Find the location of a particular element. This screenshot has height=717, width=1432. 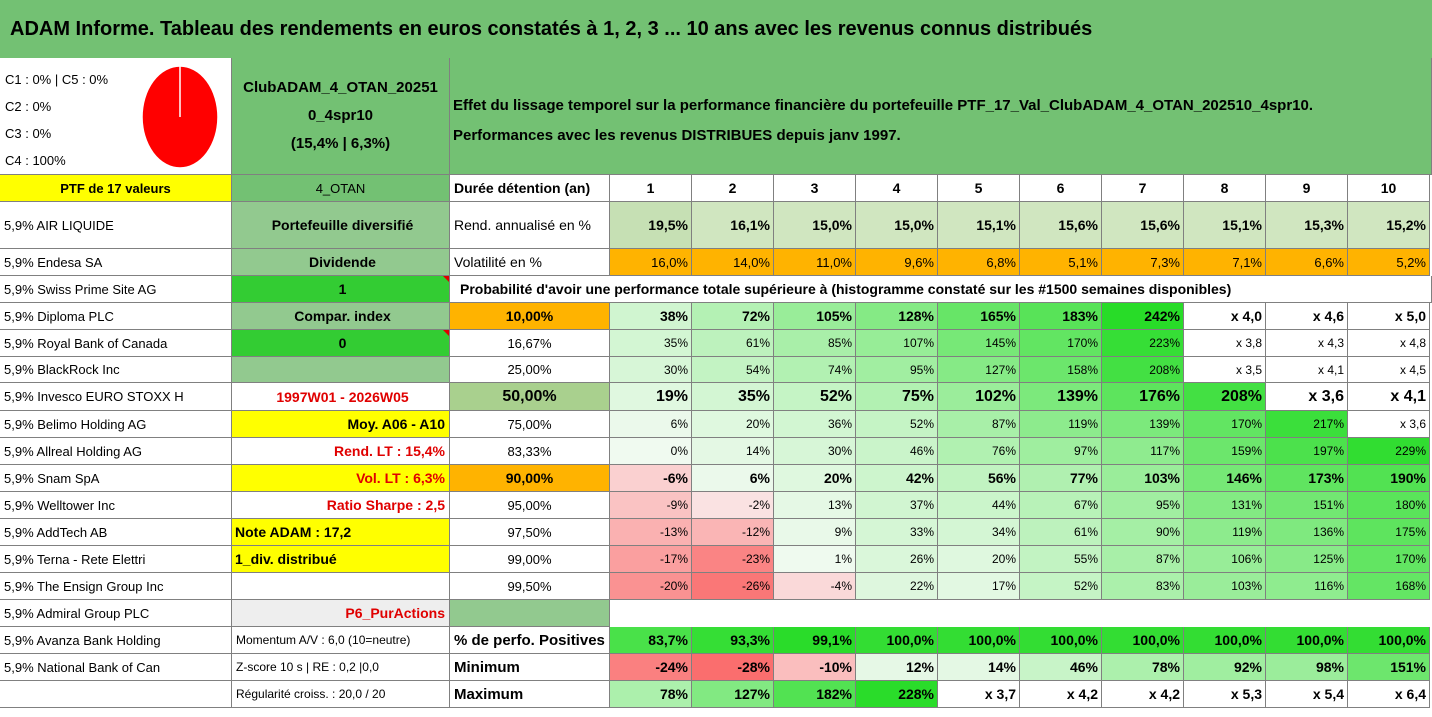

probability-value: 183% is located at coordinates (1061, 316).